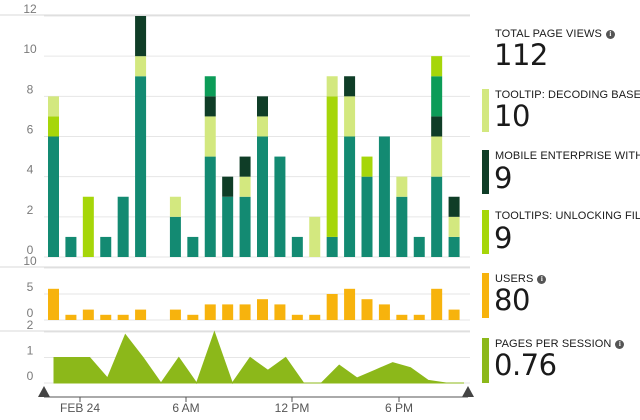  Describe the element at coordinates (567, 216) in the screenshot. I see `metric-label: TOOLTIPS: UNLOCKING FILE` at that location.